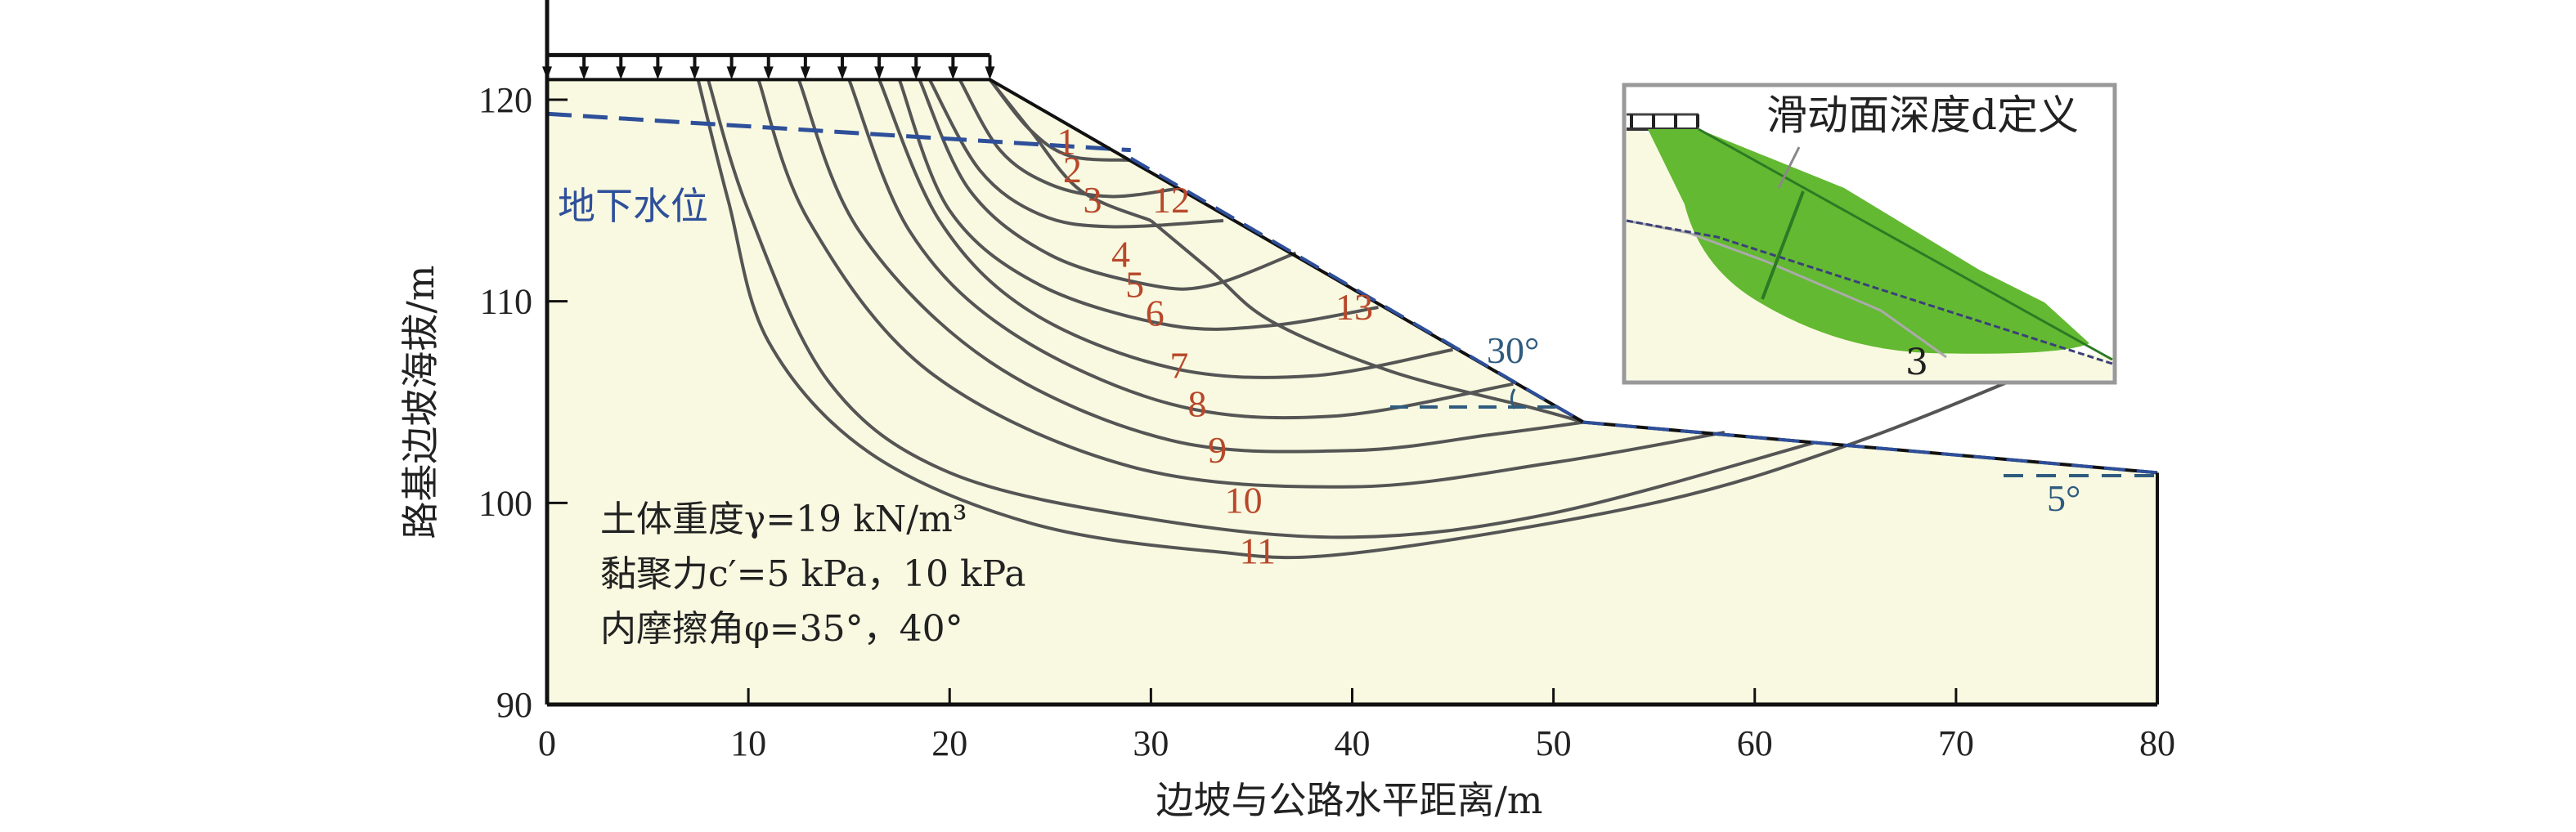 The height and width of the screenshot is (832, 2576). I want to click on y-tick-label: 90, so click(514, 705).